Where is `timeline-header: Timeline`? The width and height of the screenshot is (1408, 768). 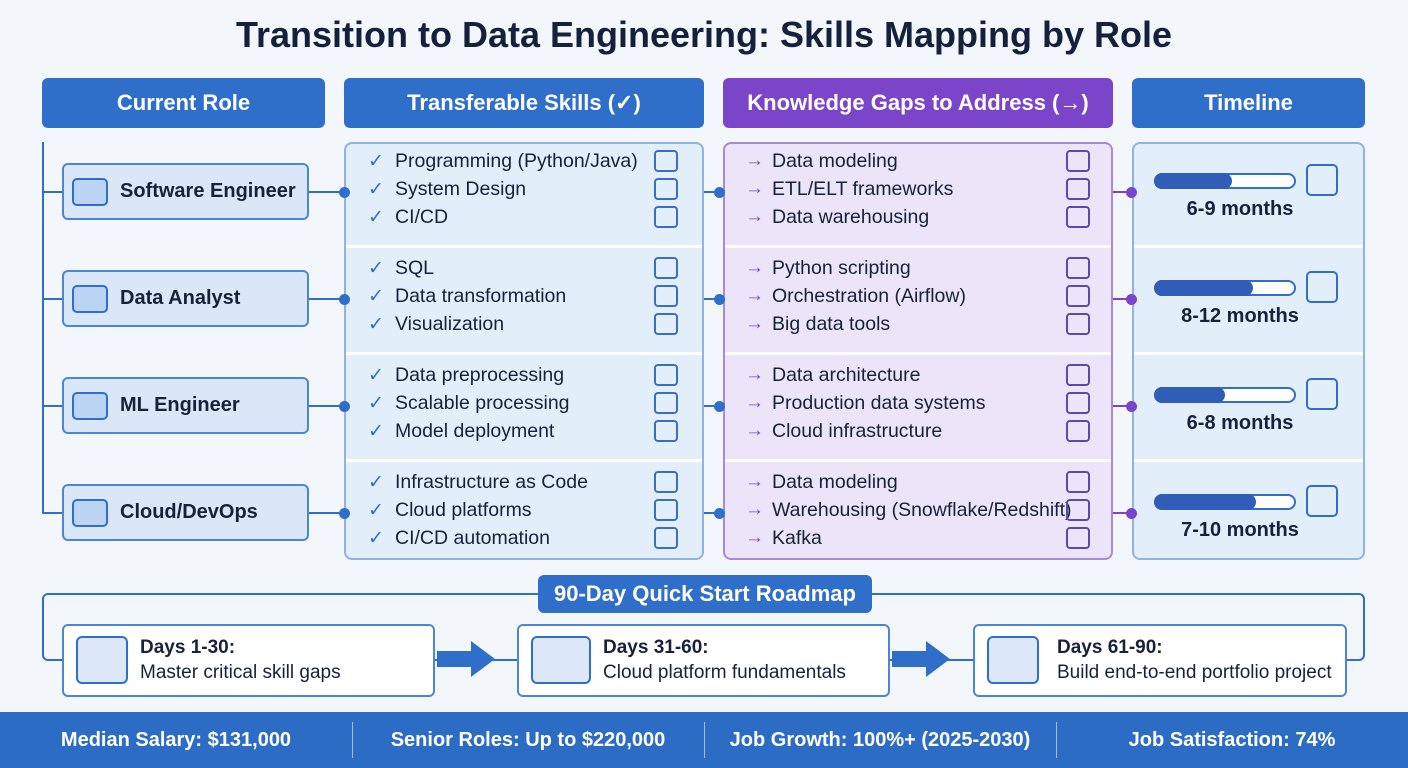 timeline-header: Timeline is located at coordinates (1248, 103).